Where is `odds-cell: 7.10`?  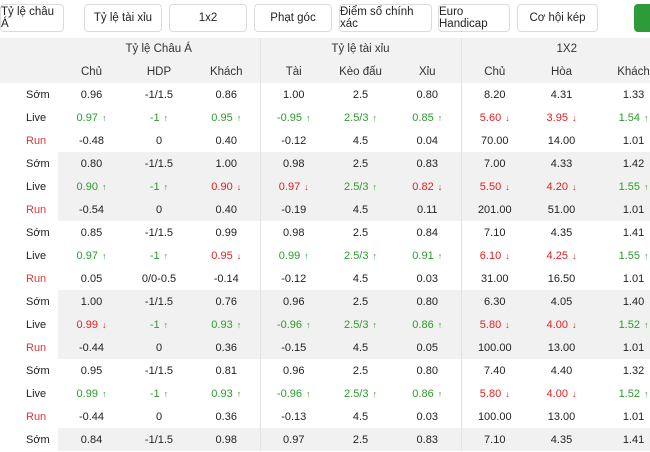
odds-cell: 7.10 is located at coordinates (495, 439).